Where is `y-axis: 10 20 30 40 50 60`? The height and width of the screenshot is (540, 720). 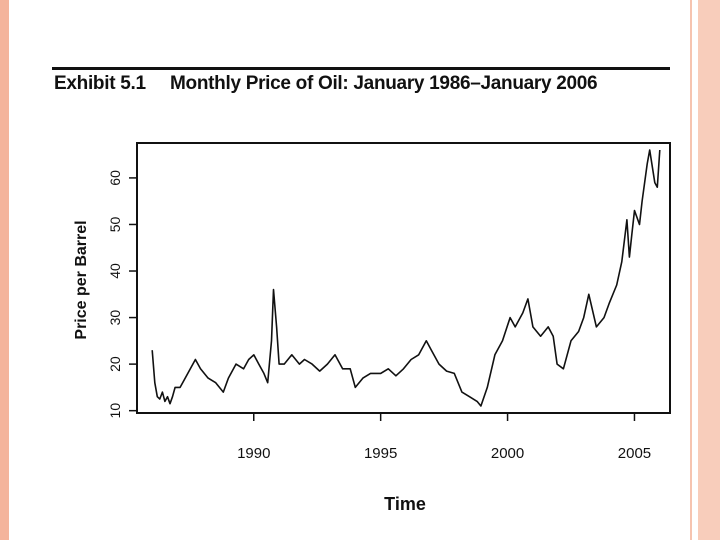
y-axis: 10 20 30 40 50 60 is located at coordinates (122, 294).